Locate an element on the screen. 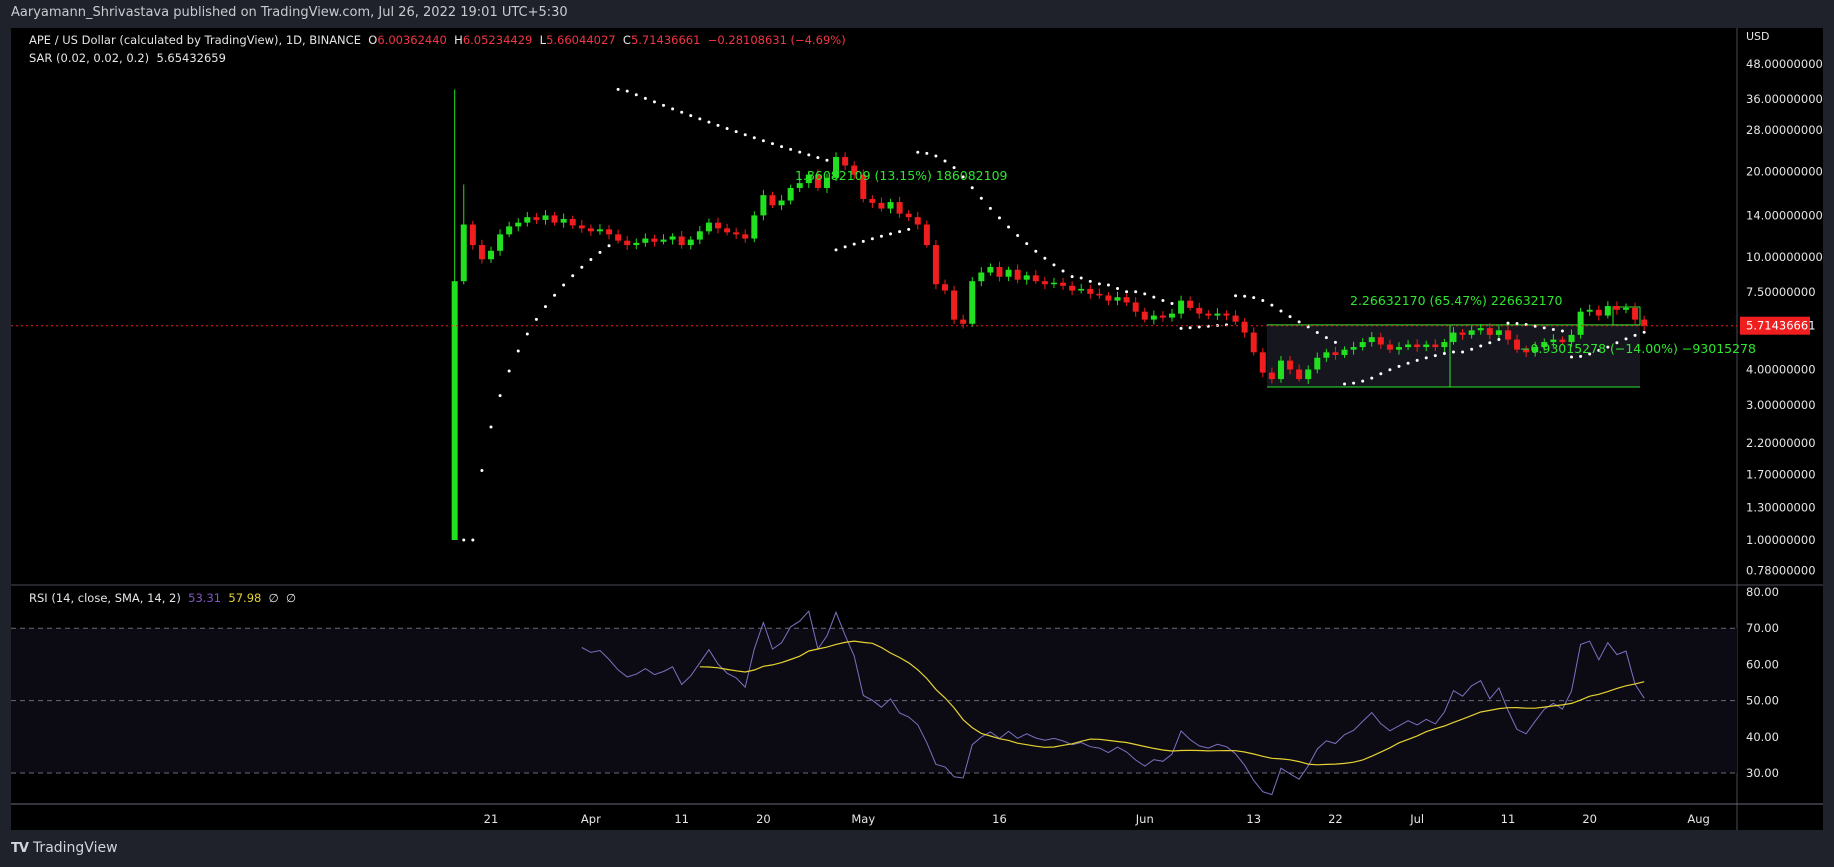 This screenshot has width=1834, height=867. last-price-badge is located at coordinates (1775, 325).